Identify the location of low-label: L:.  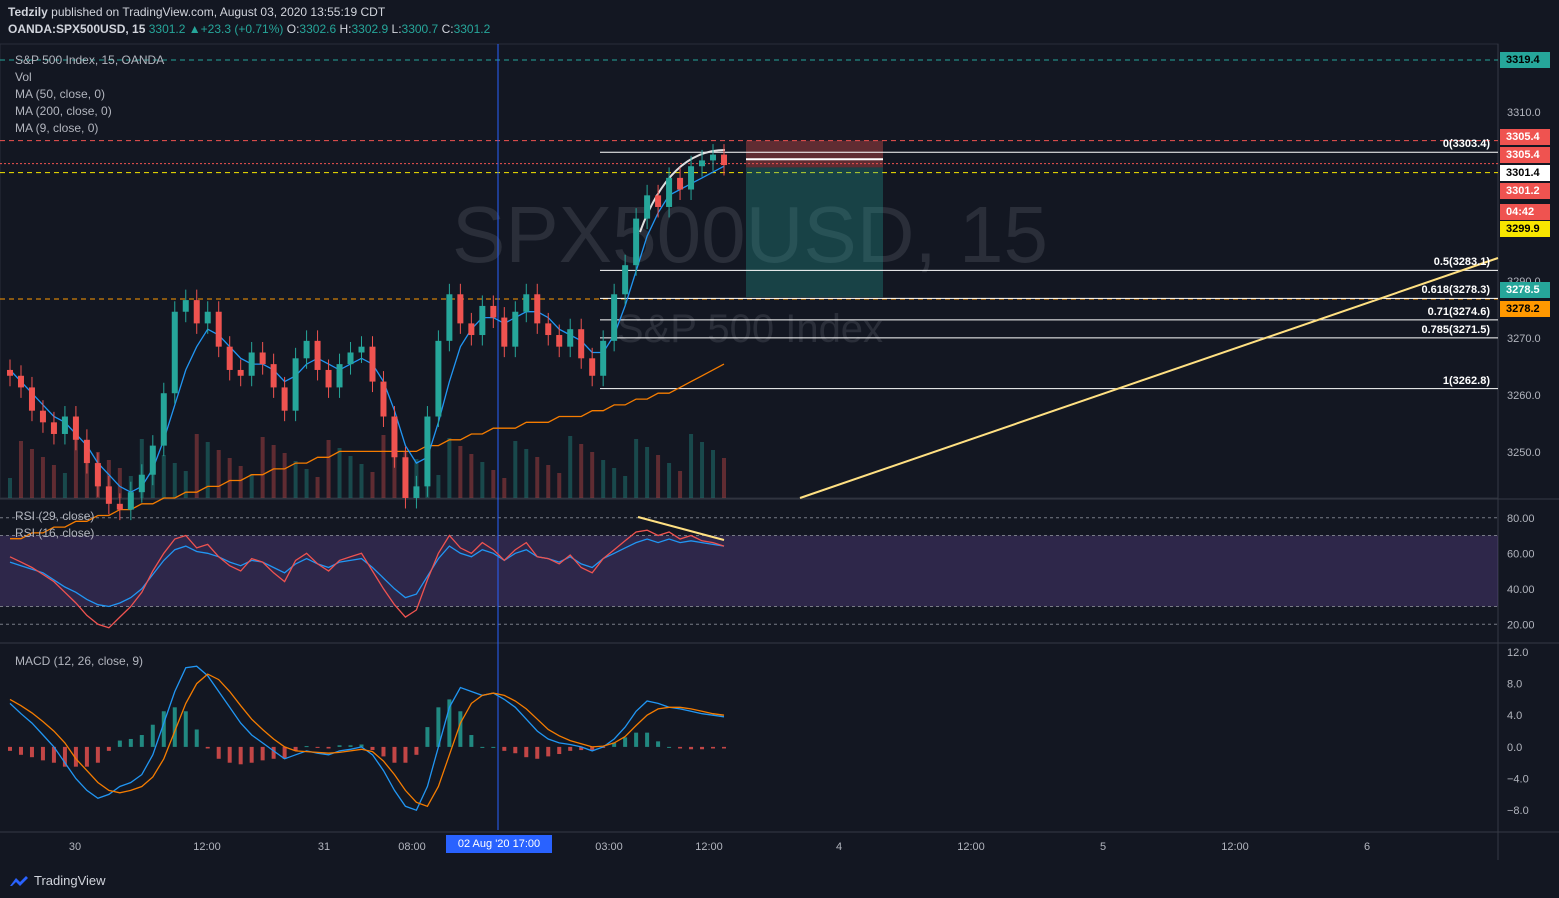
(396, 29).